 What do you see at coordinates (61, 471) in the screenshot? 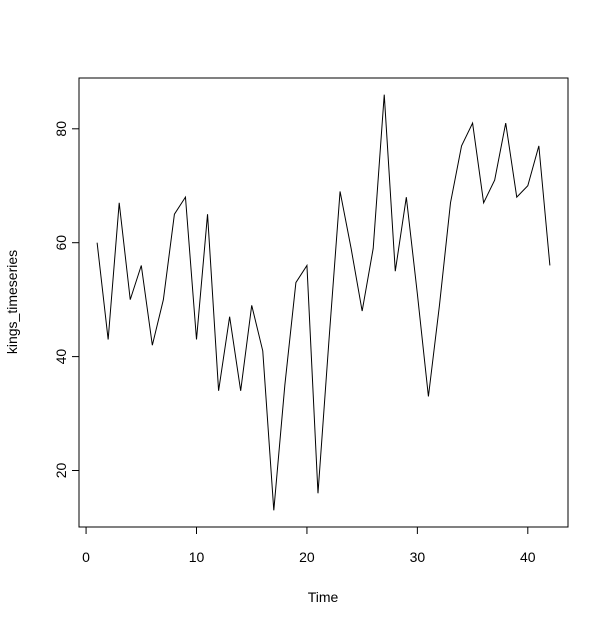
I see `y-tick-label: 20` at bounding box center [61, 471].